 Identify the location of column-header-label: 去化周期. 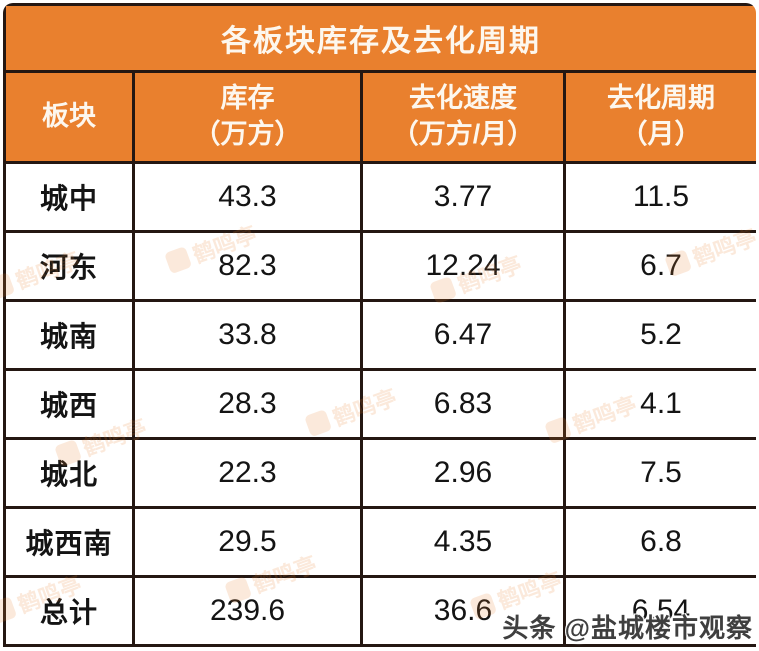
(661, 98).